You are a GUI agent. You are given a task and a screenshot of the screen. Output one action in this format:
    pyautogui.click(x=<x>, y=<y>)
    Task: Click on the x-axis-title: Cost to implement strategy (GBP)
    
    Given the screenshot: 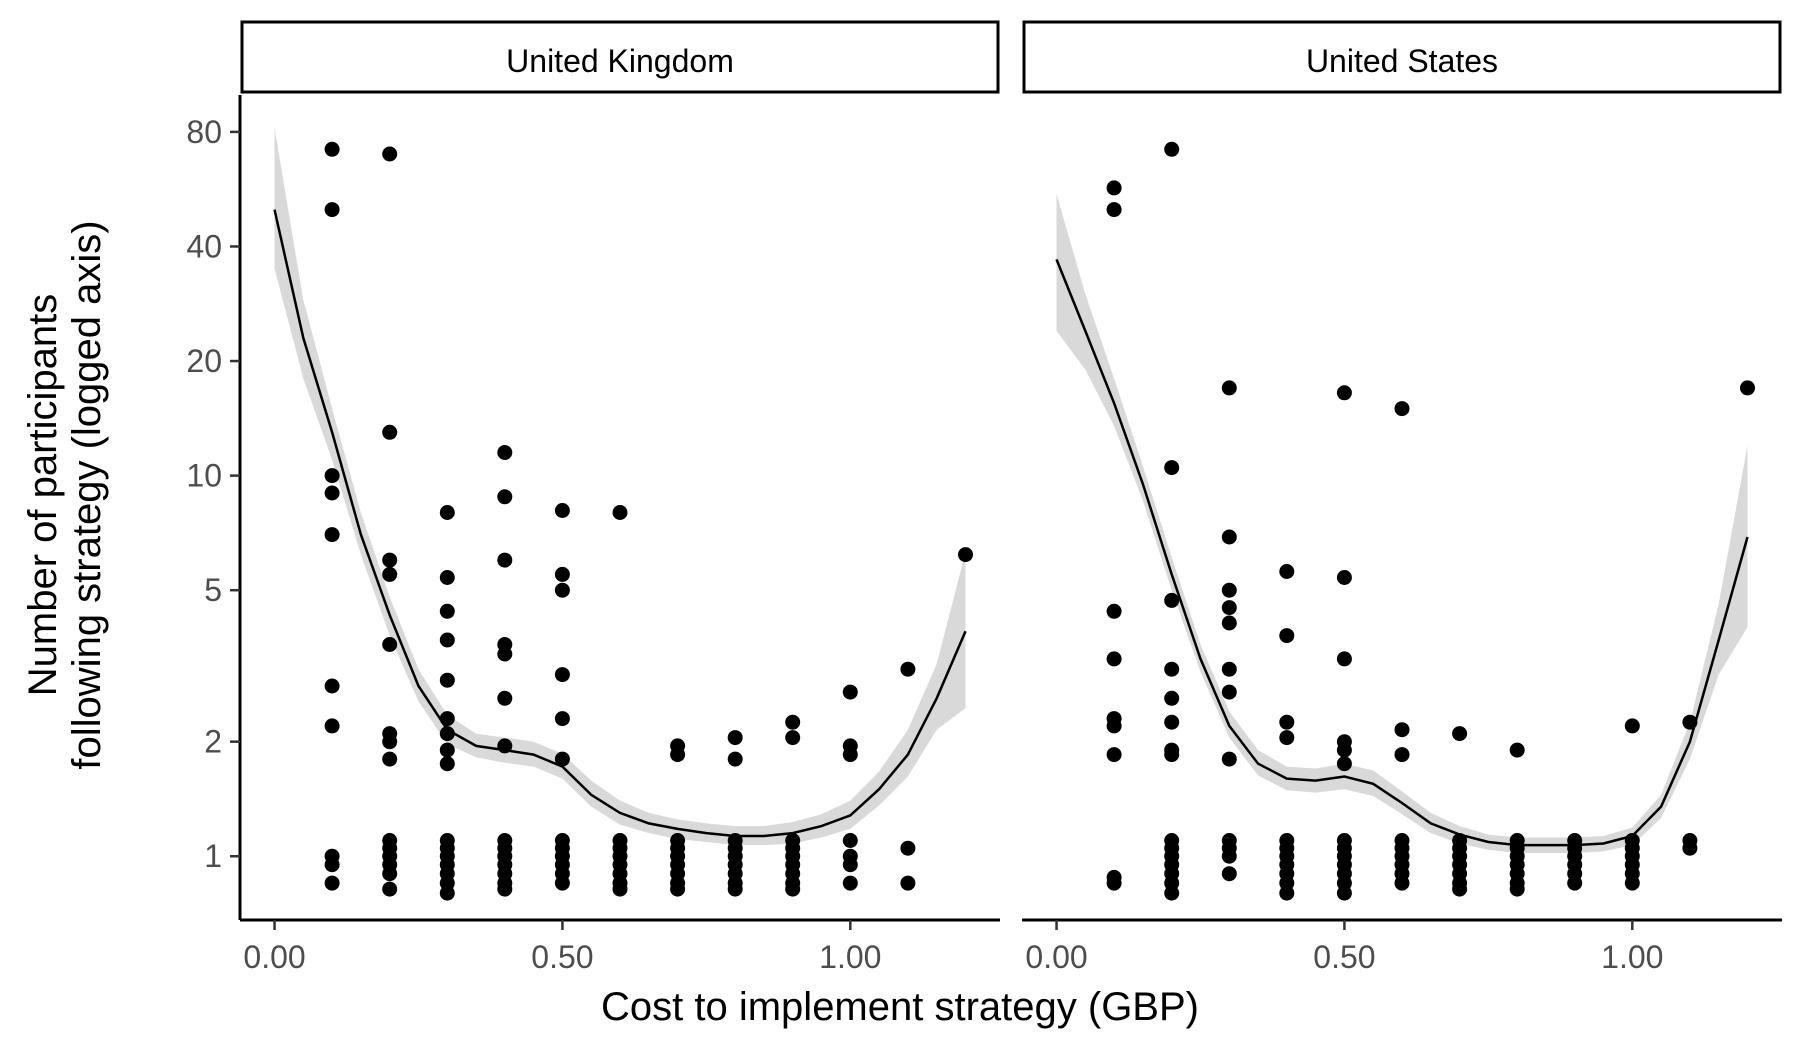 What is the action you would take?
    pyautogui.click(x=900, y=1007)
    